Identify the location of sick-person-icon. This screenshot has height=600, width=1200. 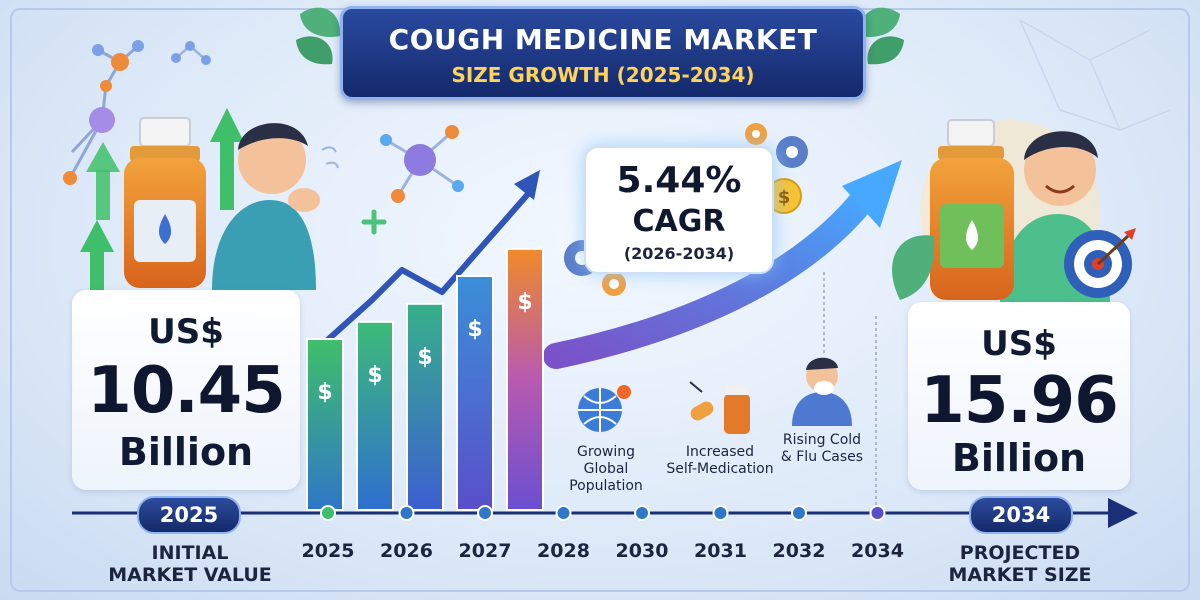
(822, 391).